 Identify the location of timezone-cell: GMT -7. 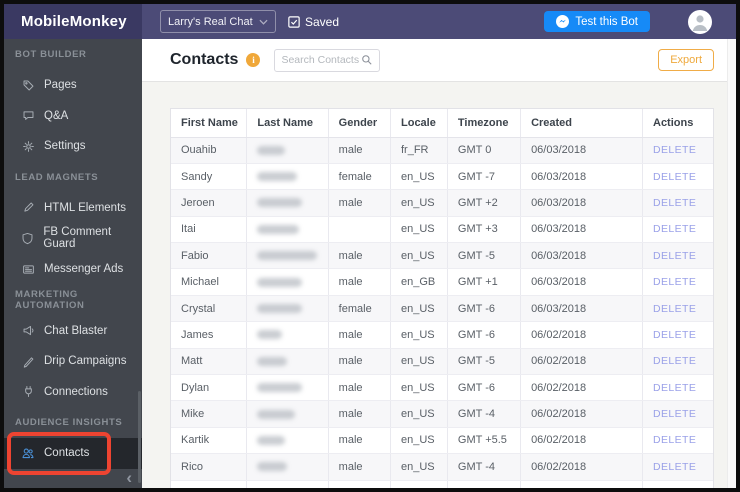
(484, 177).